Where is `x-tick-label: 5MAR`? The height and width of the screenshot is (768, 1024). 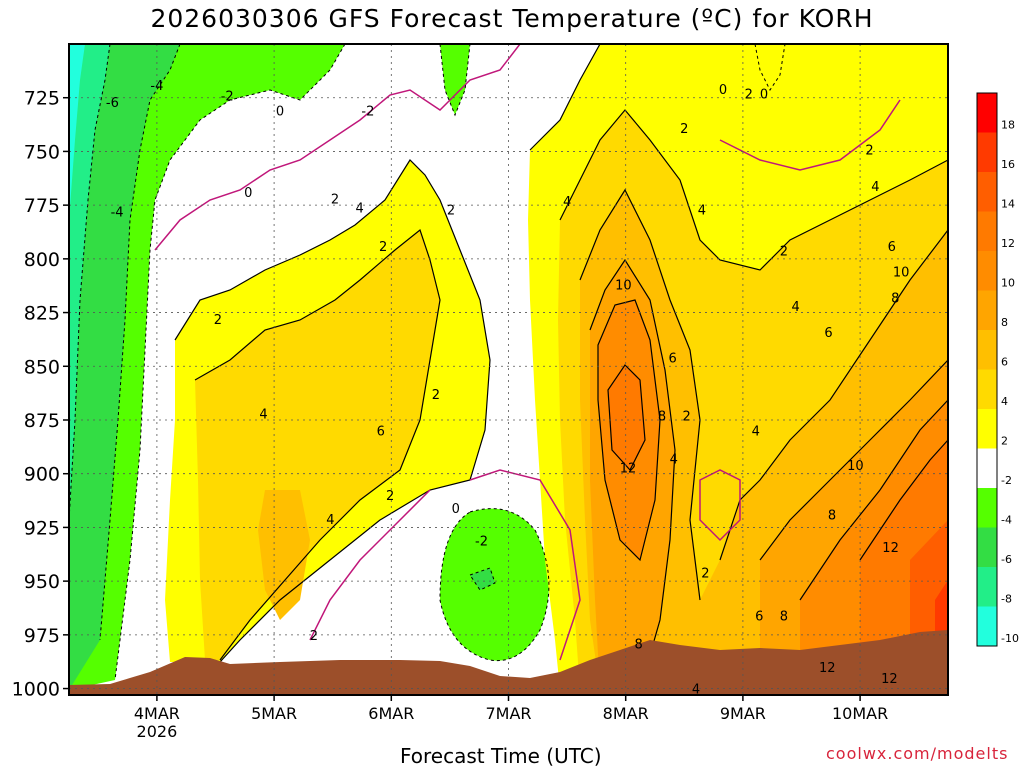 x-tick-label: 5MAR is located at coordinates (274, 713).